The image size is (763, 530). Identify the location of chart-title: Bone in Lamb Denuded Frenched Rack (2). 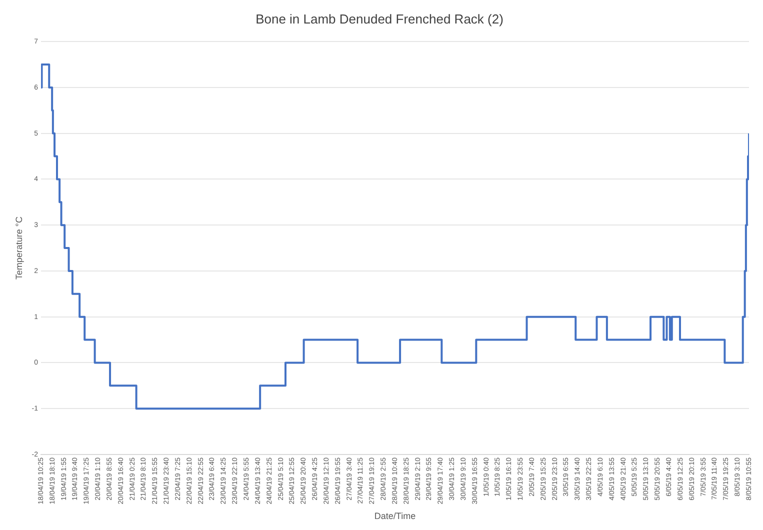
(380, 18).